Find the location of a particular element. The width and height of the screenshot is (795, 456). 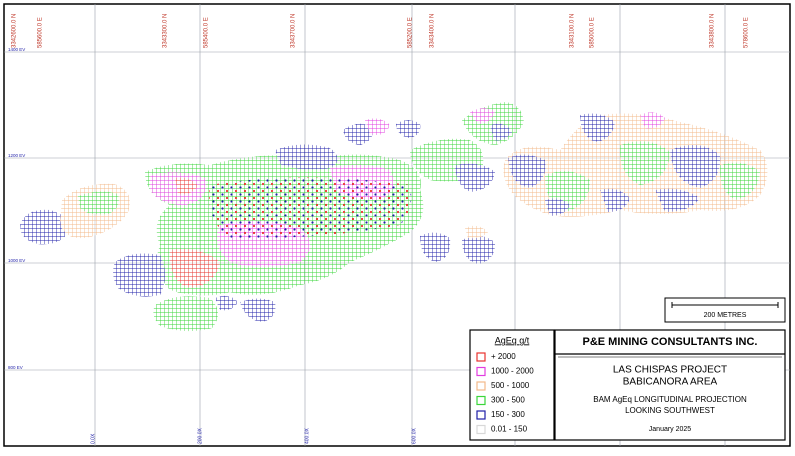

section-label: 0.0X is located at coordinates (93, 438).